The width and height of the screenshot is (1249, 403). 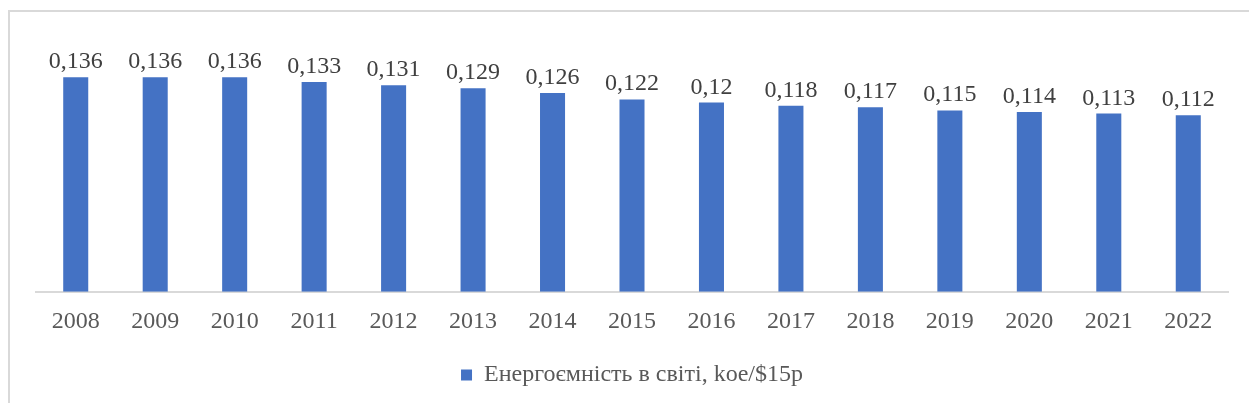 I want to click on x-tick-label: 2018, so click(x=870, y=320).